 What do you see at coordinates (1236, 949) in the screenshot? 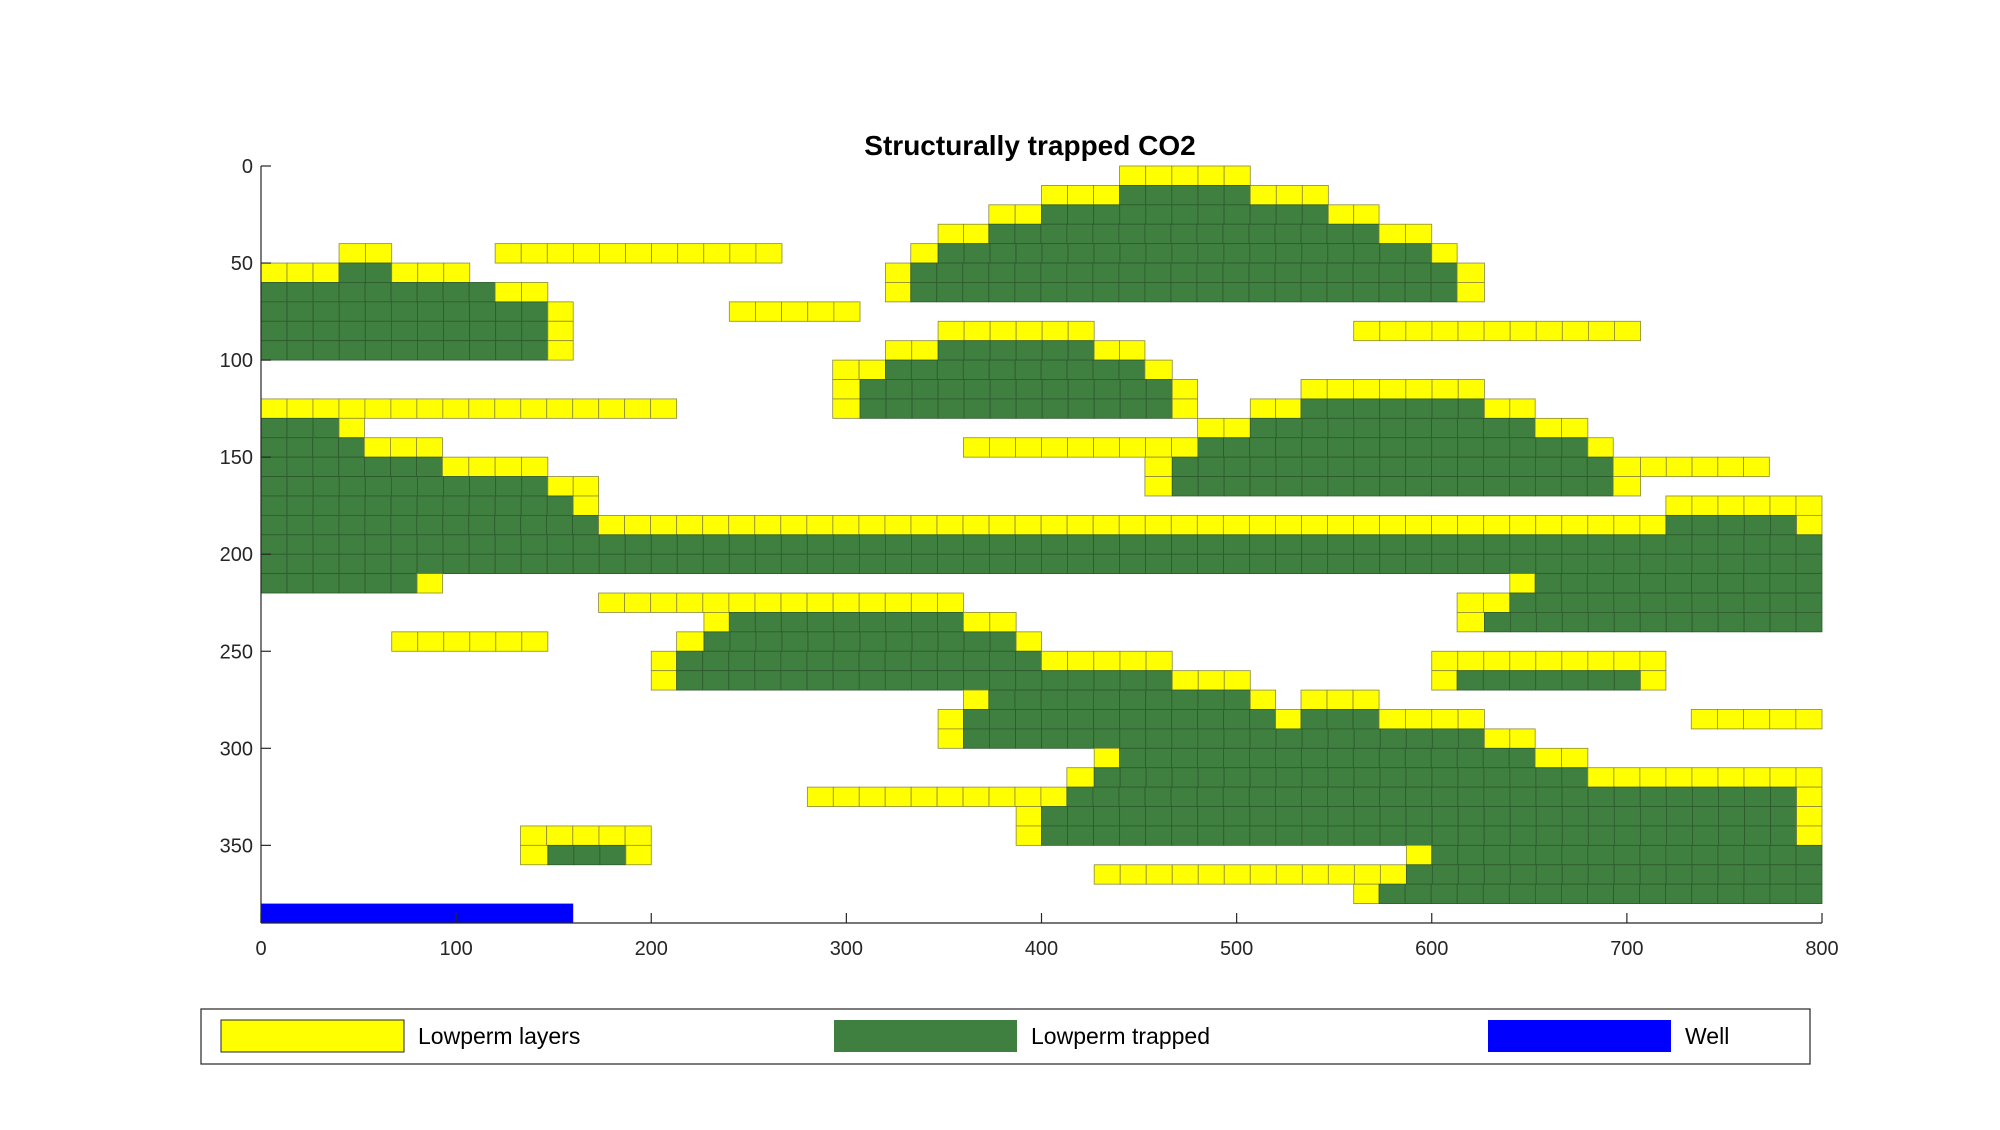
I see `x-tick-label: 500` at bounding box center [1236, 949].